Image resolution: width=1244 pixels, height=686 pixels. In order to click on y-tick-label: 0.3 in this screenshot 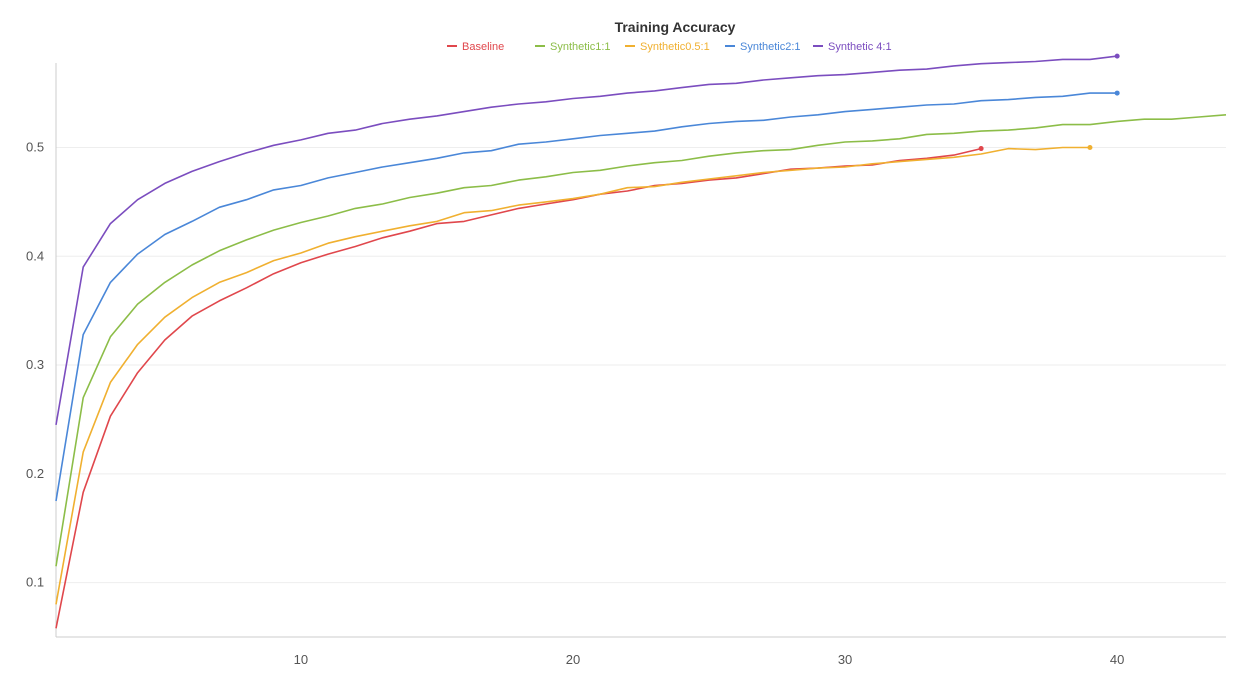, I will do `click(35, 364)`.